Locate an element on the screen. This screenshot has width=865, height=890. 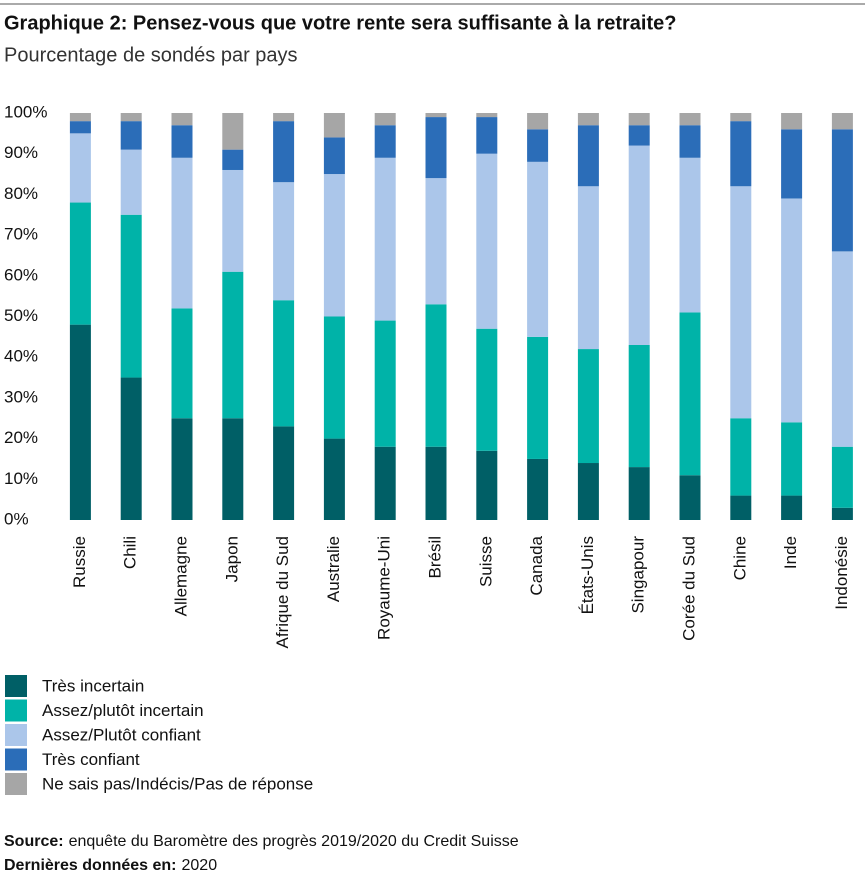
latest: Dernières données en: 2020 is located at coordinates (110, 865).